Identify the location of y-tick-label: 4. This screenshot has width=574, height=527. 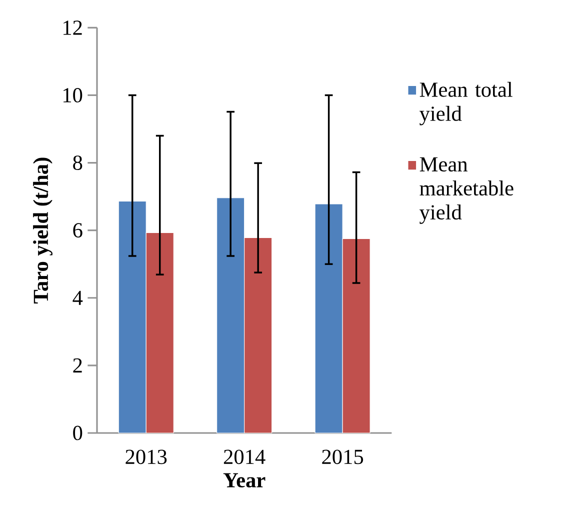
(77, 297).